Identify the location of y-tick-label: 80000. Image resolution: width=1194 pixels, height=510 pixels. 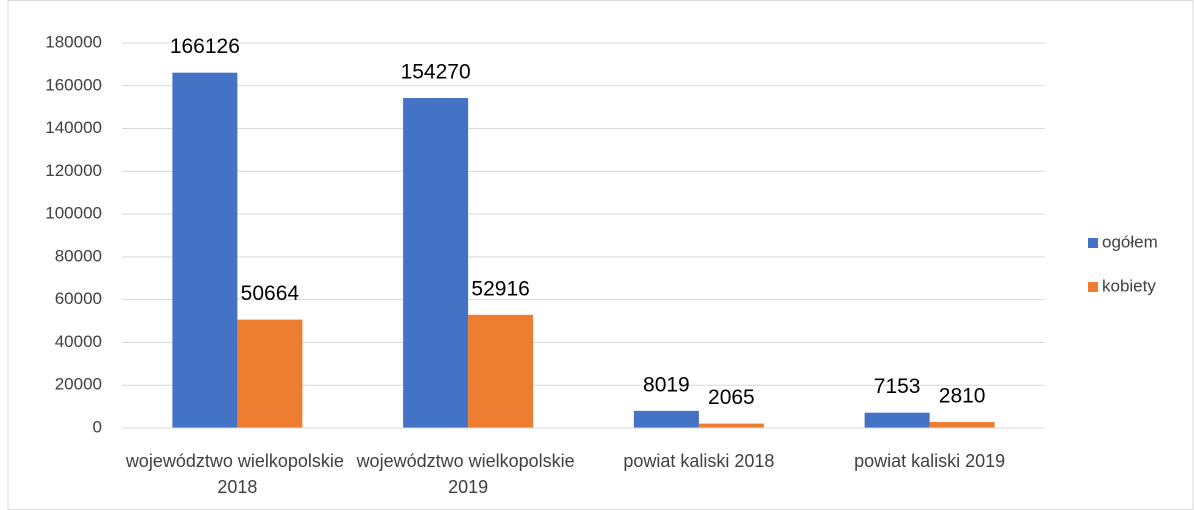
(78, 255).